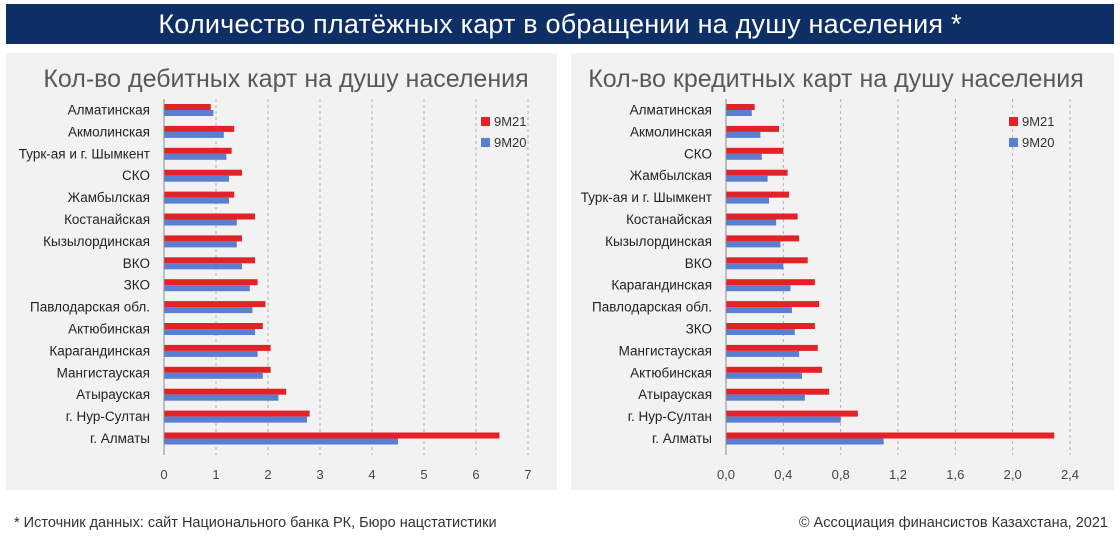 The image size is (1120, 545). Describe the element at coordinates (726, 474) in the screenshot. I see `credit-tick-label: 0,0` at that location.